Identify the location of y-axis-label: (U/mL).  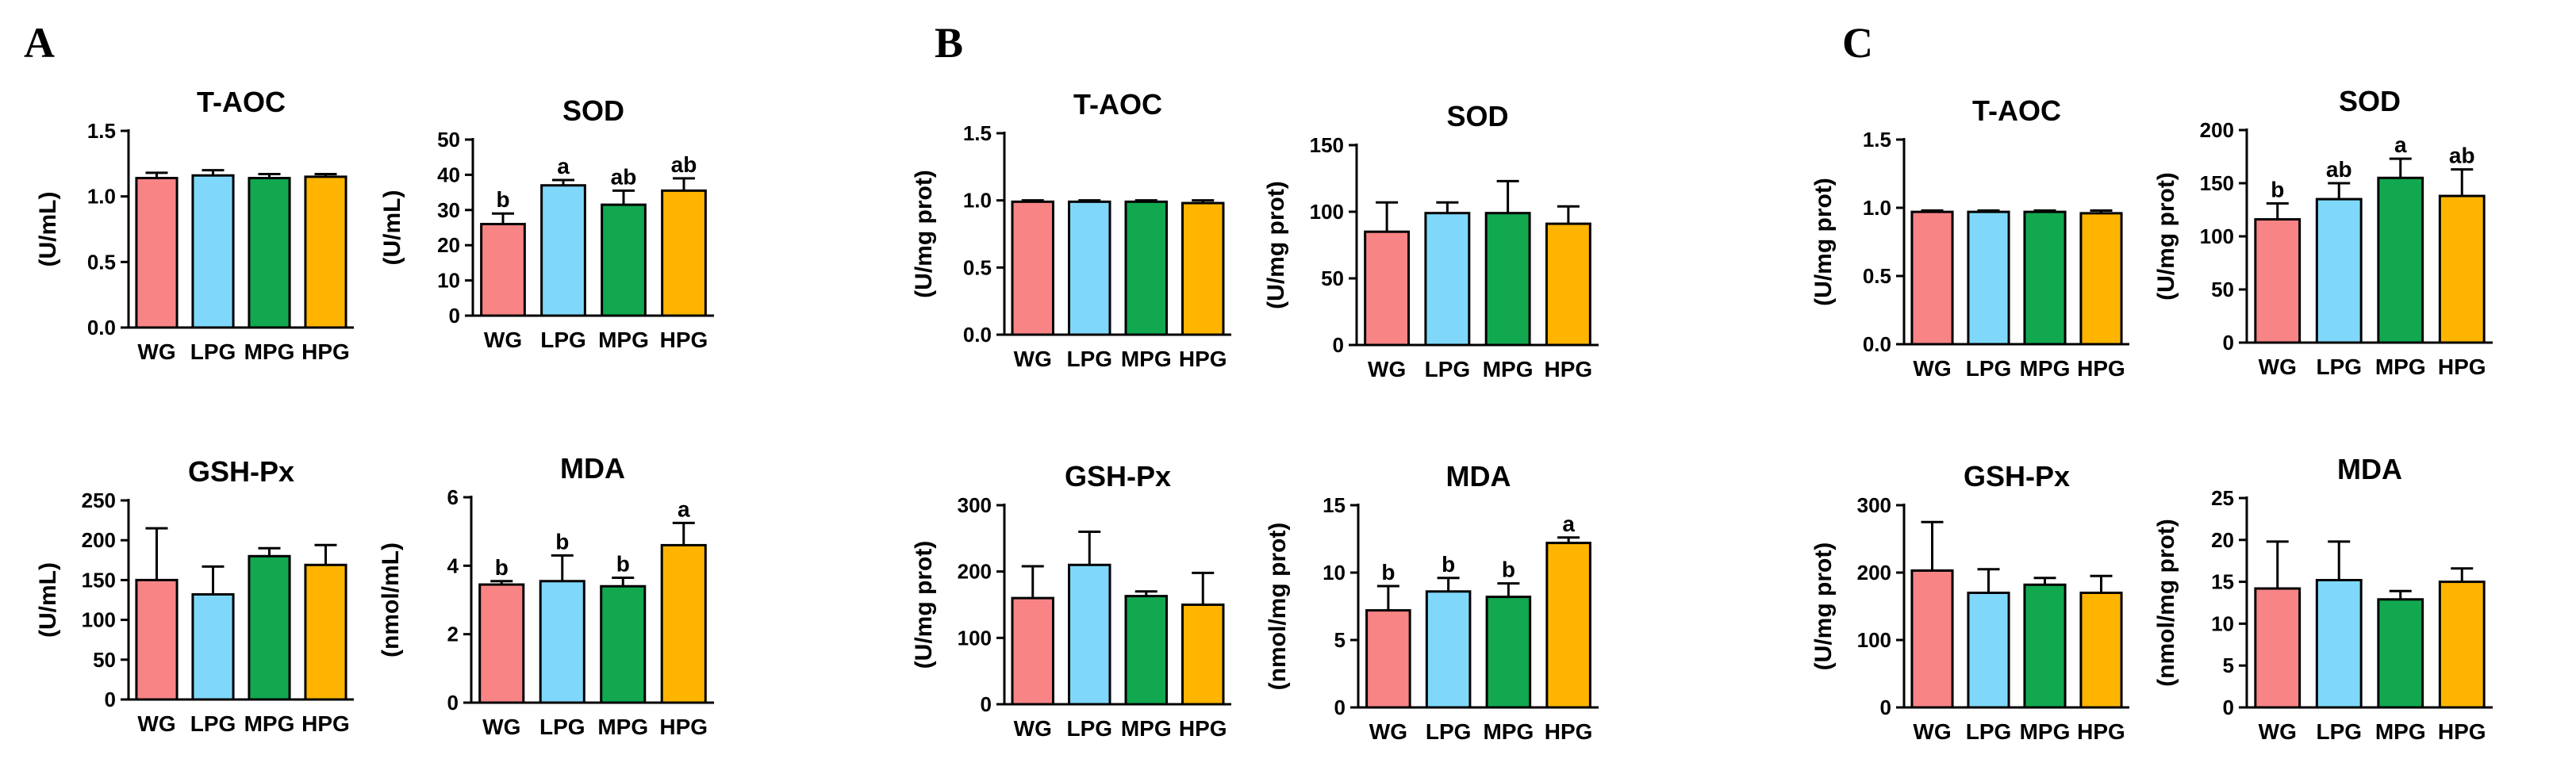
(48, 600).